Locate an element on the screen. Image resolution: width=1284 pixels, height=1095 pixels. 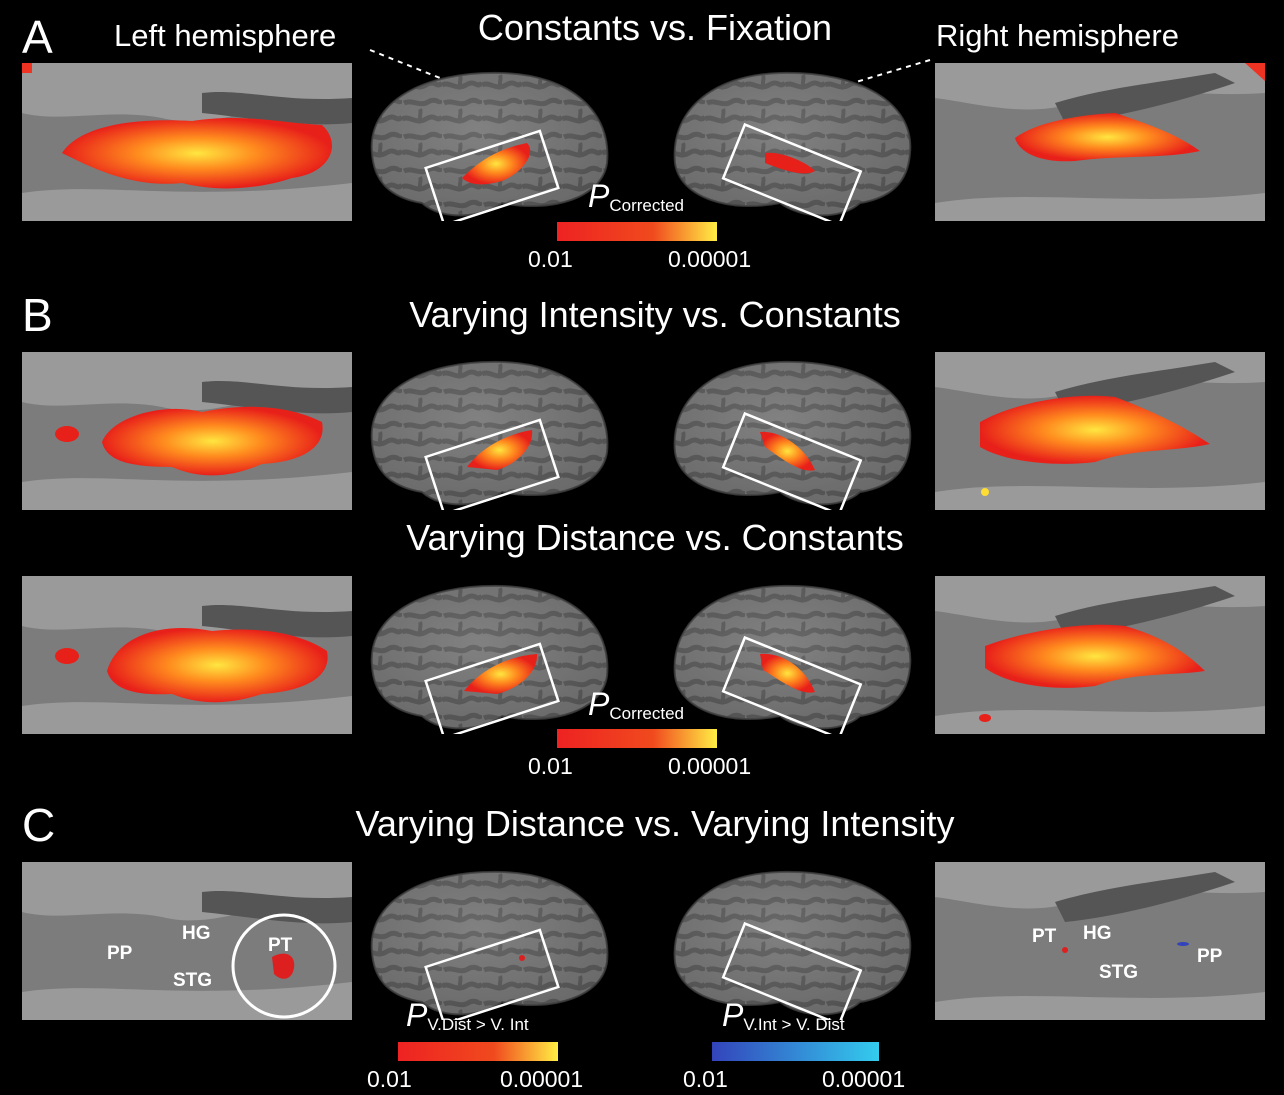
panel-b-title-2: Varying Distance vs. Constants is located at coordinates (655, 537).